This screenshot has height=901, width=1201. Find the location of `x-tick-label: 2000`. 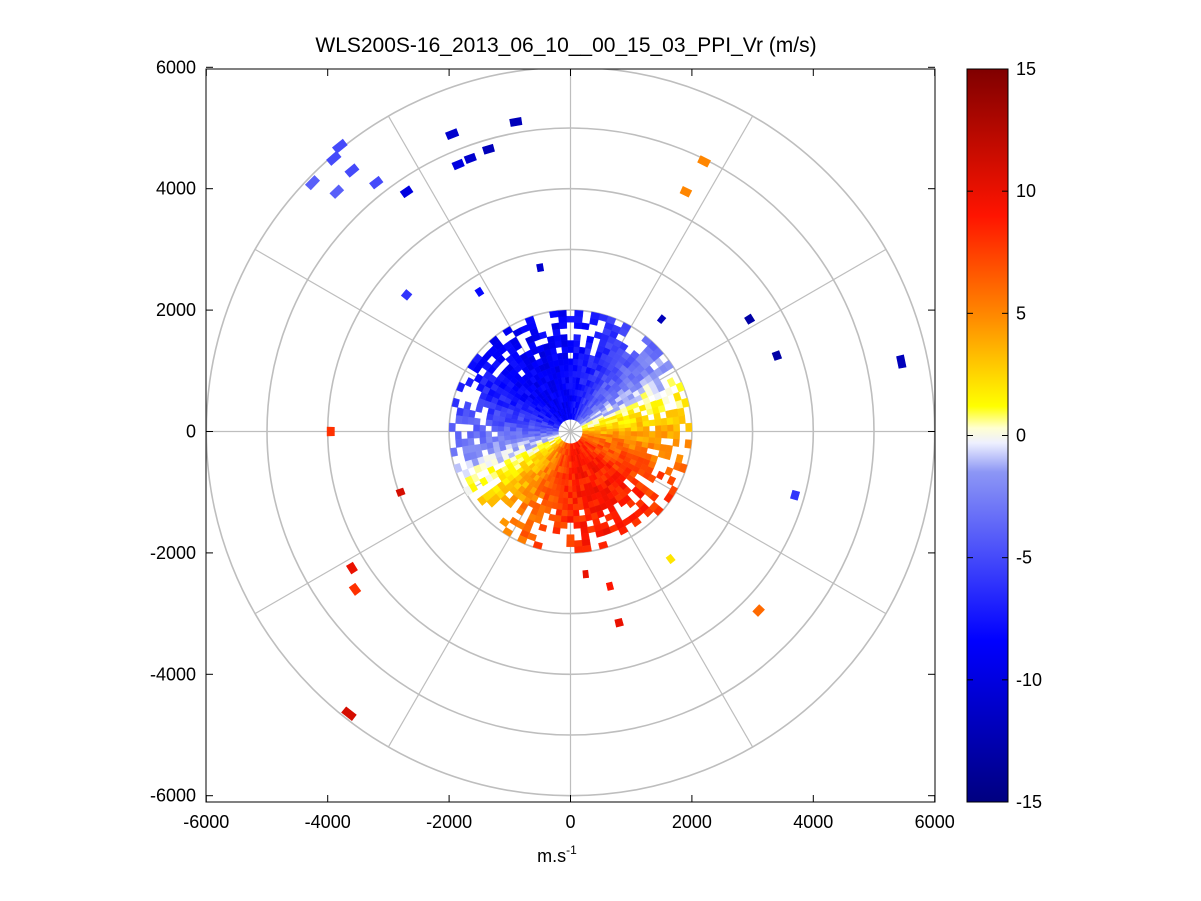

x-tick-label: 2000 is located at coordinates (692, 822).